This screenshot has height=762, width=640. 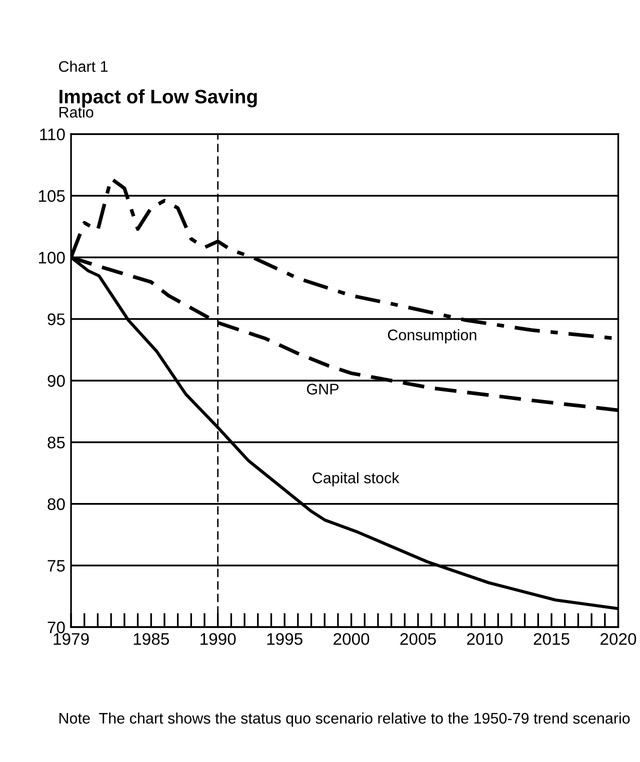 What do you see at coordinates (618, 639) in the screenshot?
I see `x-tick-label: 2020` at bounding box center [618, 639].